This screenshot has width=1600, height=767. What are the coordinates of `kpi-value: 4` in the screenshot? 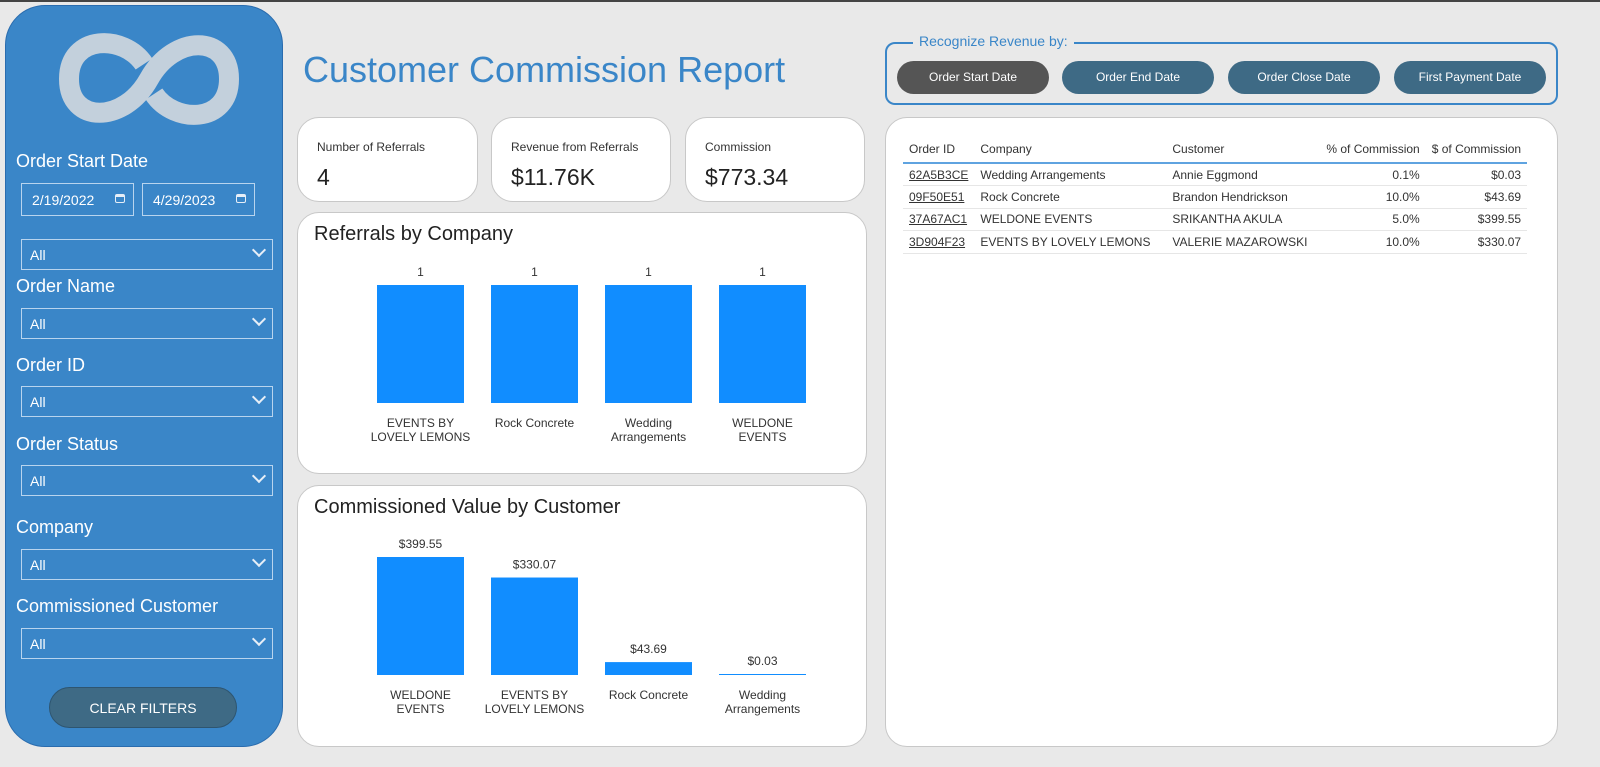 It's located at (323, 177).